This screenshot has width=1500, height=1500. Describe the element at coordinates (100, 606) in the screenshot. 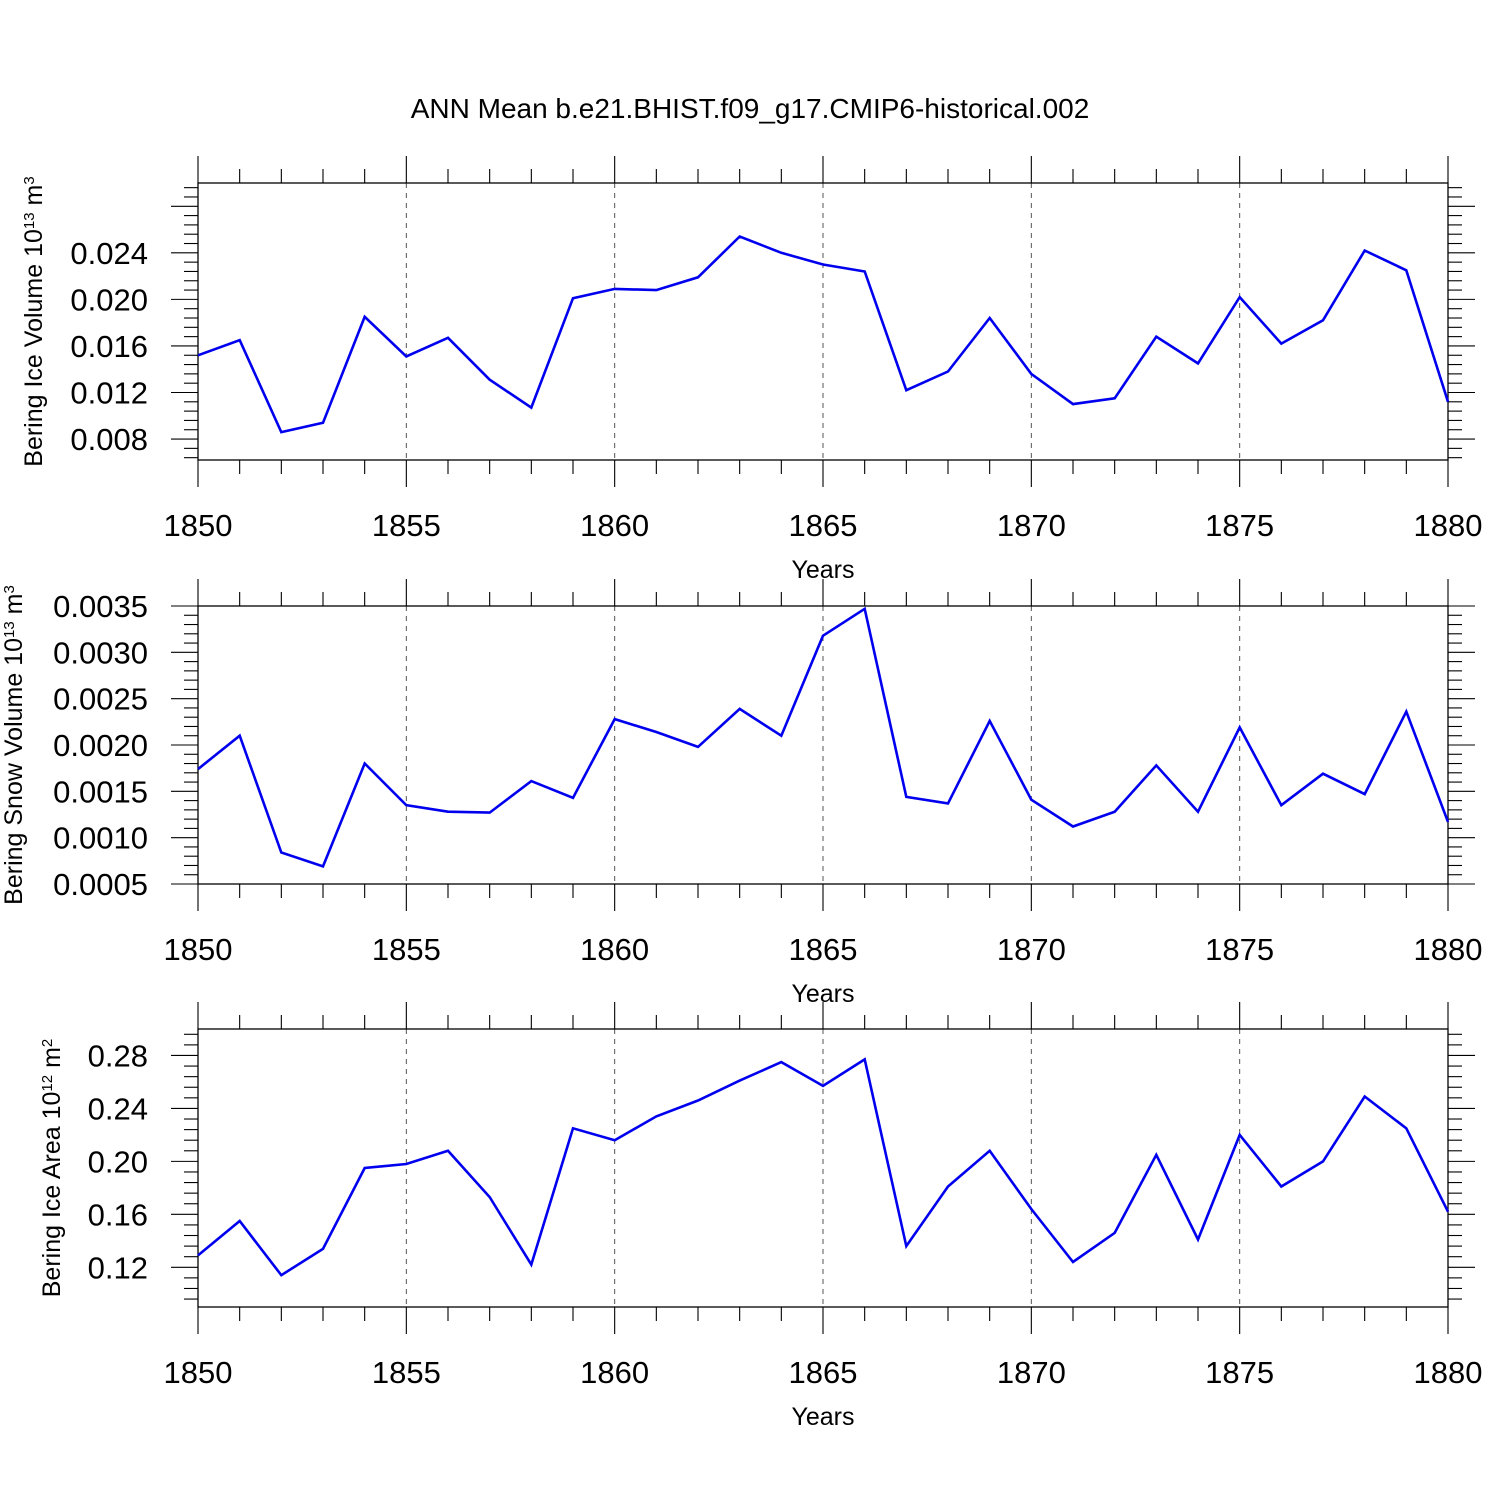

I see `y-tick-label: 0.0035` at that location.